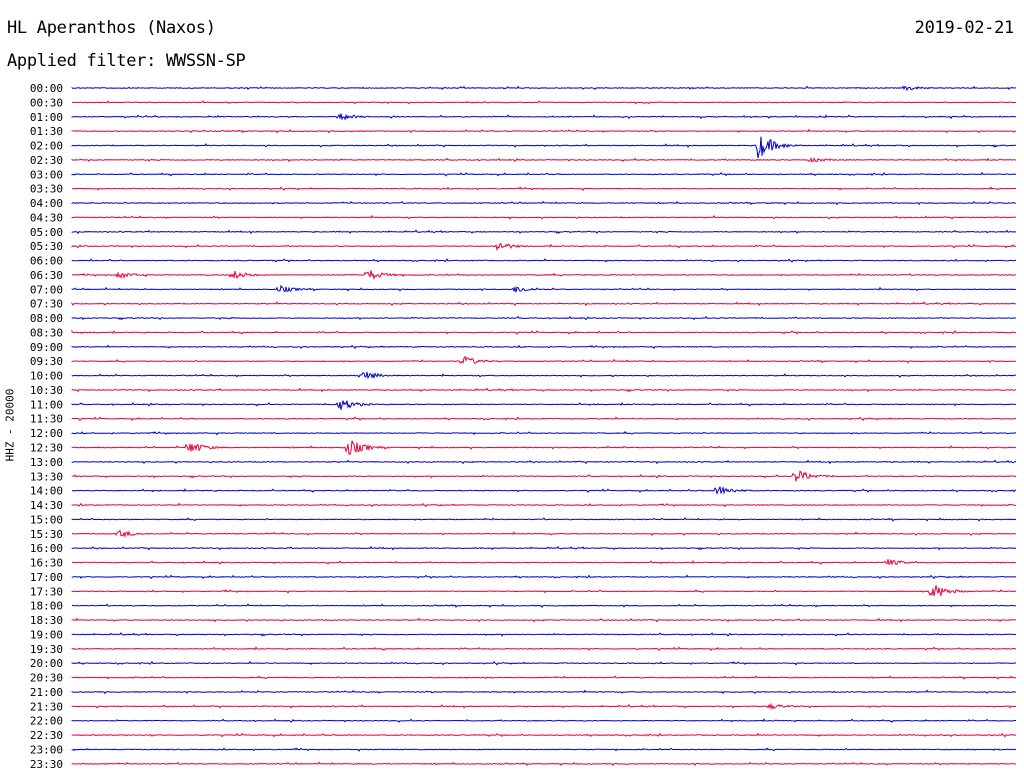 The image size is (1024, 780). What do you see at coordinates (46, 692) in the screenshot?
I see `row-time-label: 21:00` at bounding box center [46, 692].